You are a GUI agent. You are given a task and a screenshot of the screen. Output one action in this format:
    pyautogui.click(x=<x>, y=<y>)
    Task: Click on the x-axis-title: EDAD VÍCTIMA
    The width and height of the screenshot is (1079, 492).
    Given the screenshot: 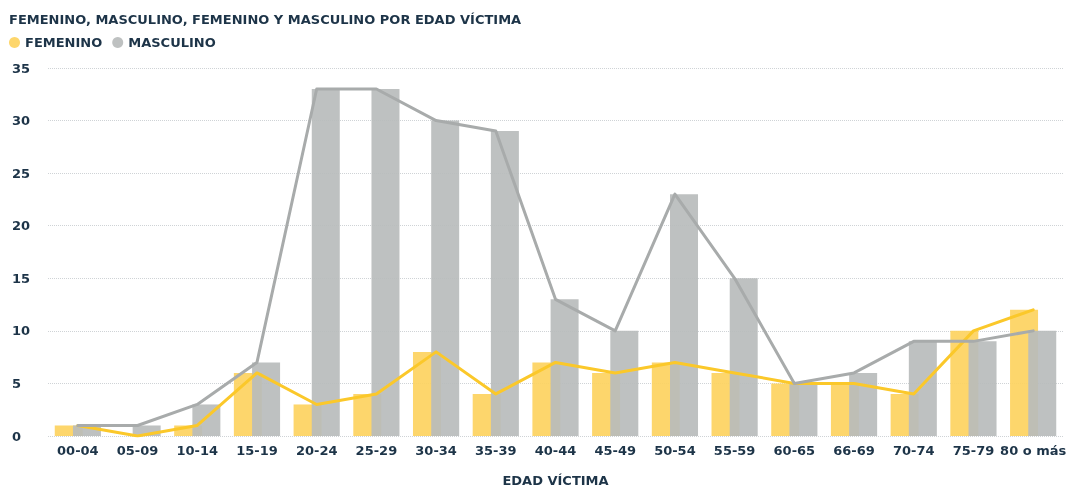 What is the action you would take?
    pyautogui.click(x=555, y=480)
    